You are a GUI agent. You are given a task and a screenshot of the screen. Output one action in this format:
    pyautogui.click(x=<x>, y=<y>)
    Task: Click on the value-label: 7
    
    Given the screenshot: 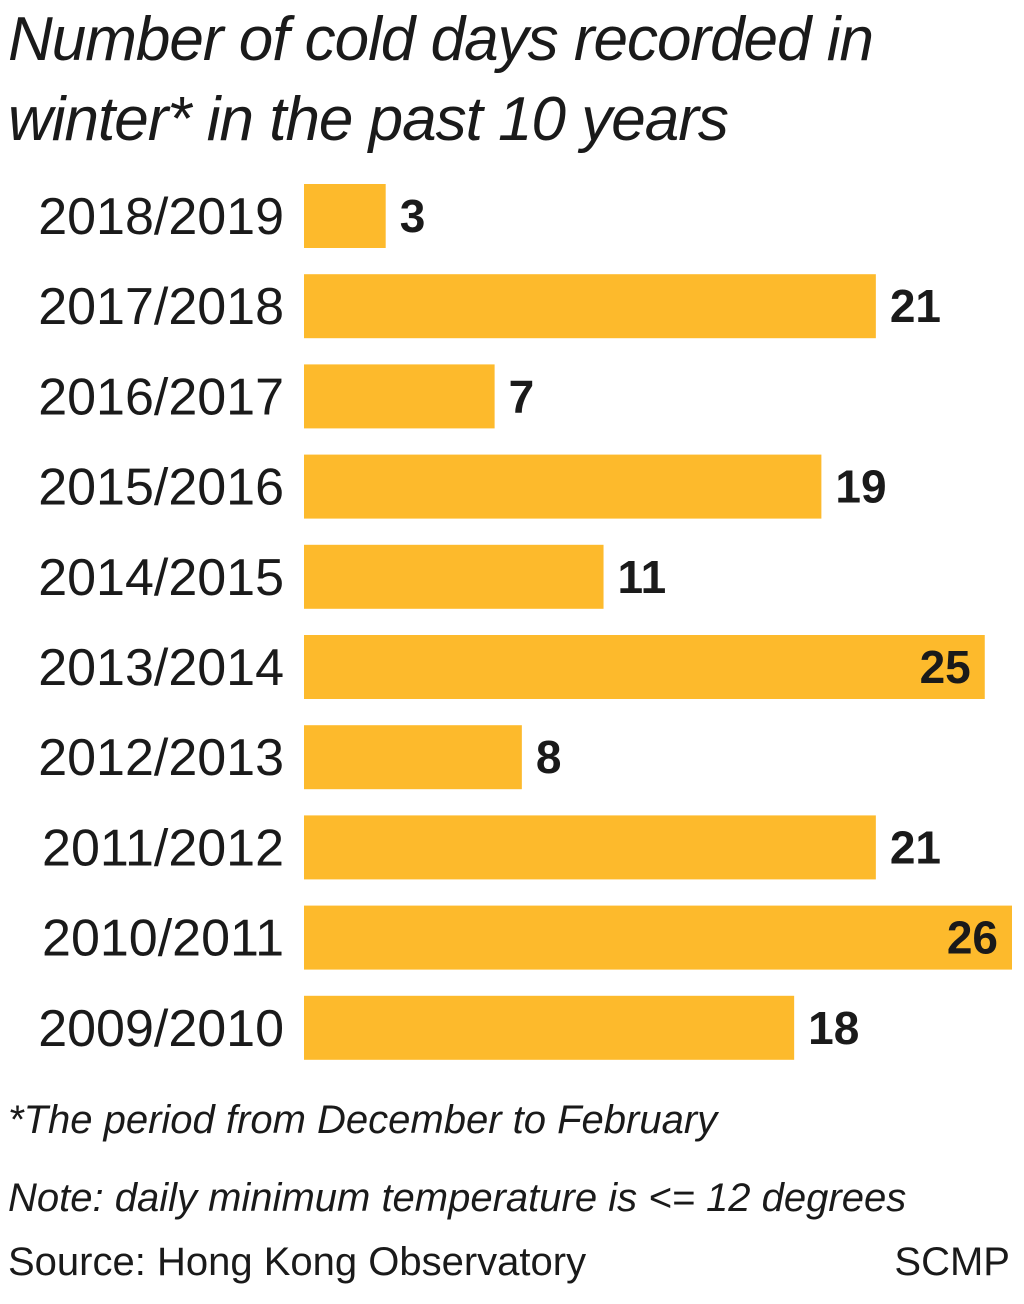 What is the action you would take?
    pyautogui.click(x=522, y=396)
    